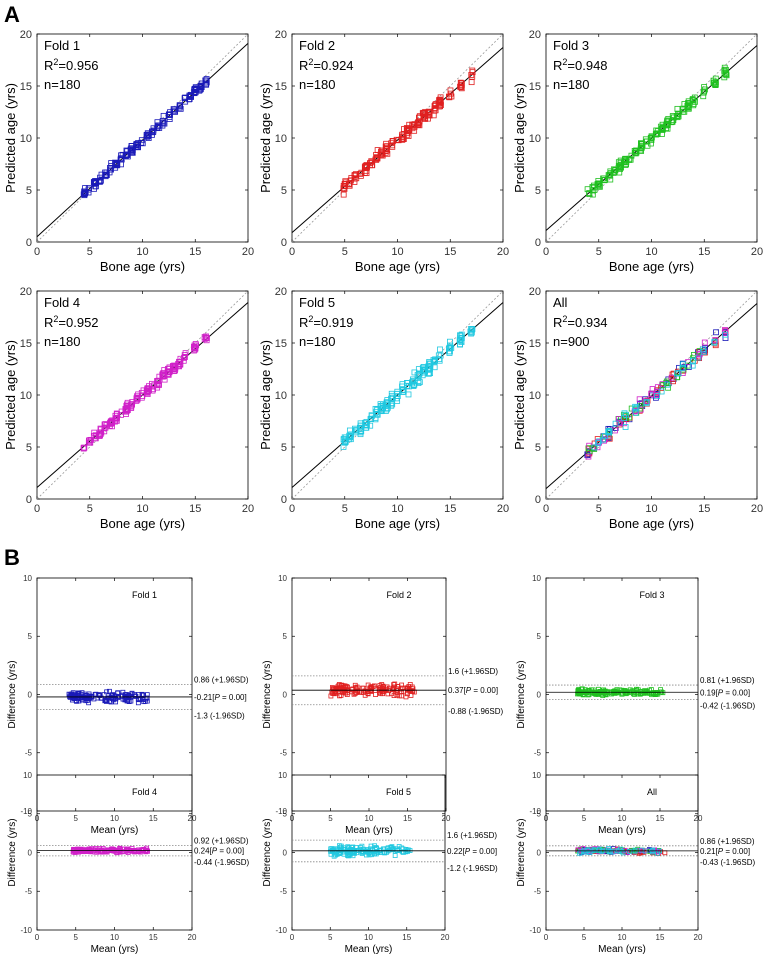 Image resolution: width=765 pixels, height=965 pixels. I want to click on mean-difference-label: 0.22[P = 0.00], so click(472, 851).